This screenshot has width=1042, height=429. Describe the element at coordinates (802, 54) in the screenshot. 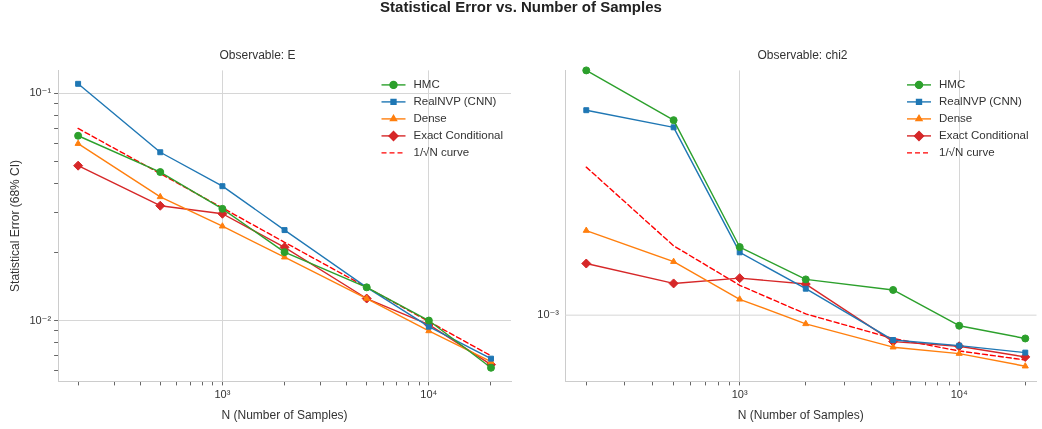

I see `chart-title: Observable: chi2` at that location.